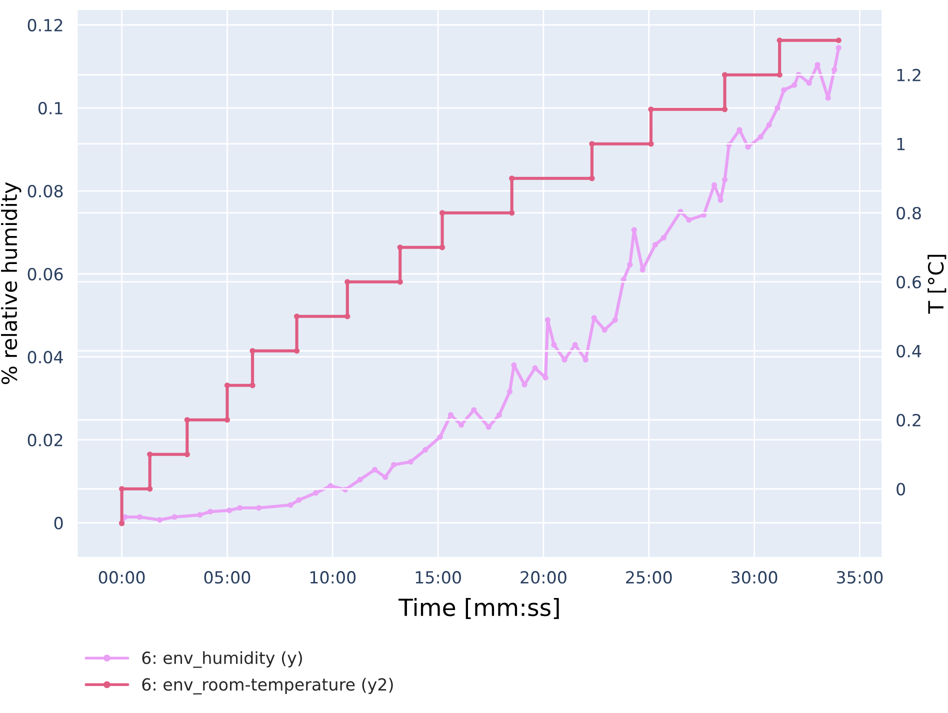 The image size is (948, 713). I want to click on y2-tick-label: 0.2, so click(908, 420).